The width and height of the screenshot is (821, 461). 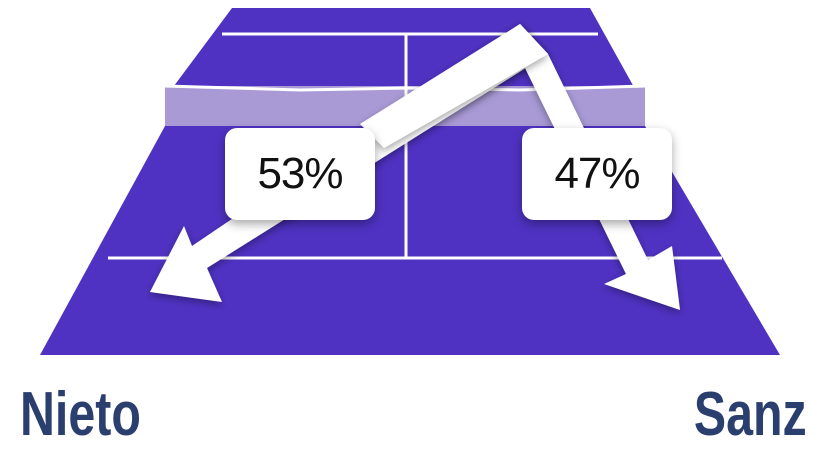 I want to click on court-far-half, so click(x=402, y=53).